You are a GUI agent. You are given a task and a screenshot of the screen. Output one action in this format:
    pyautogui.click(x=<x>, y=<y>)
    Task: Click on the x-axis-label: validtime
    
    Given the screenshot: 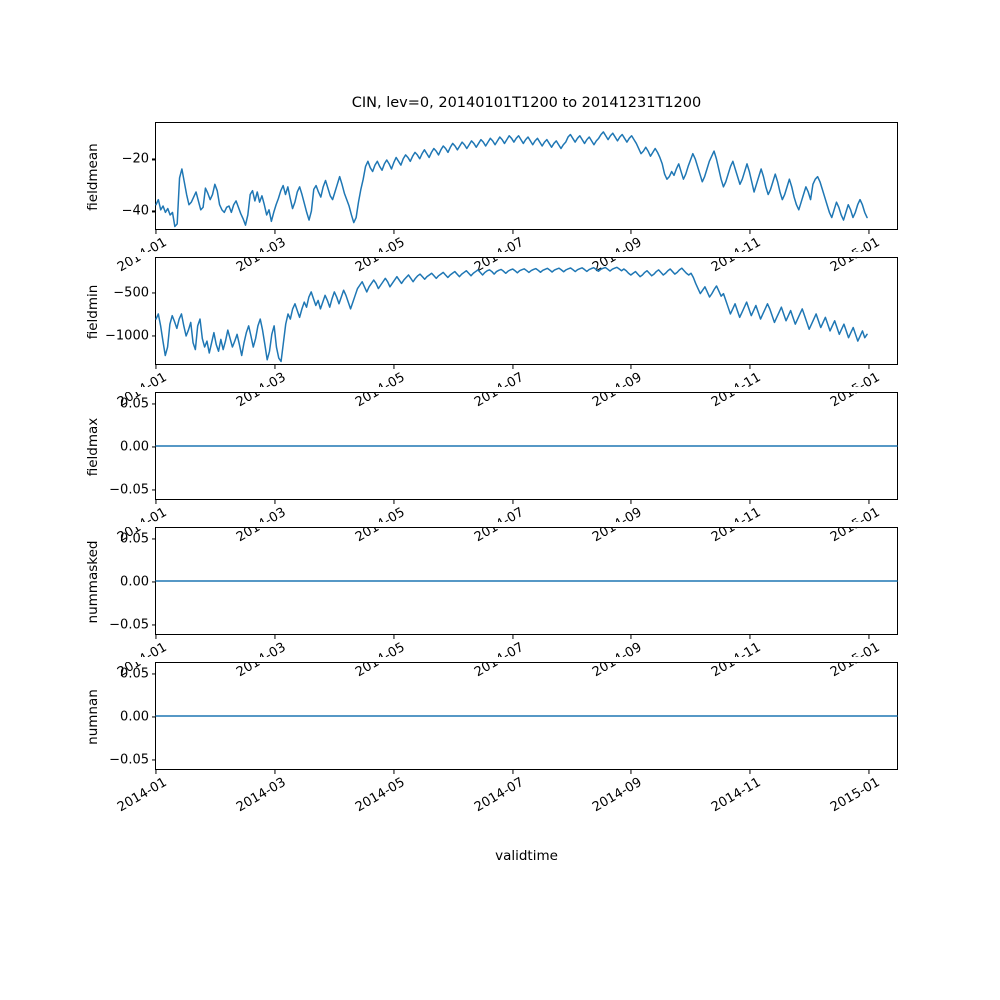 What is the action you would take?
    pyautogui.click(x=526, y=856)
    